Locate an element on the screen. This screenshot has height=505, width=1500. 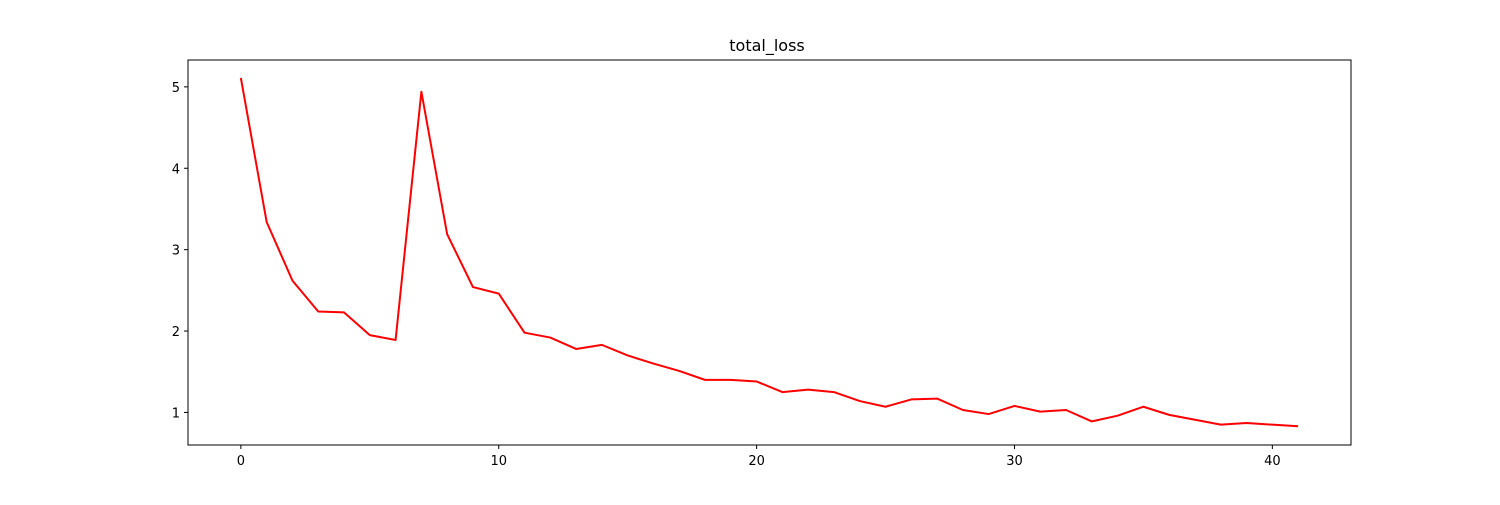
y-axis: 1 2 3 4 5 is located at coordinates (180, 251).